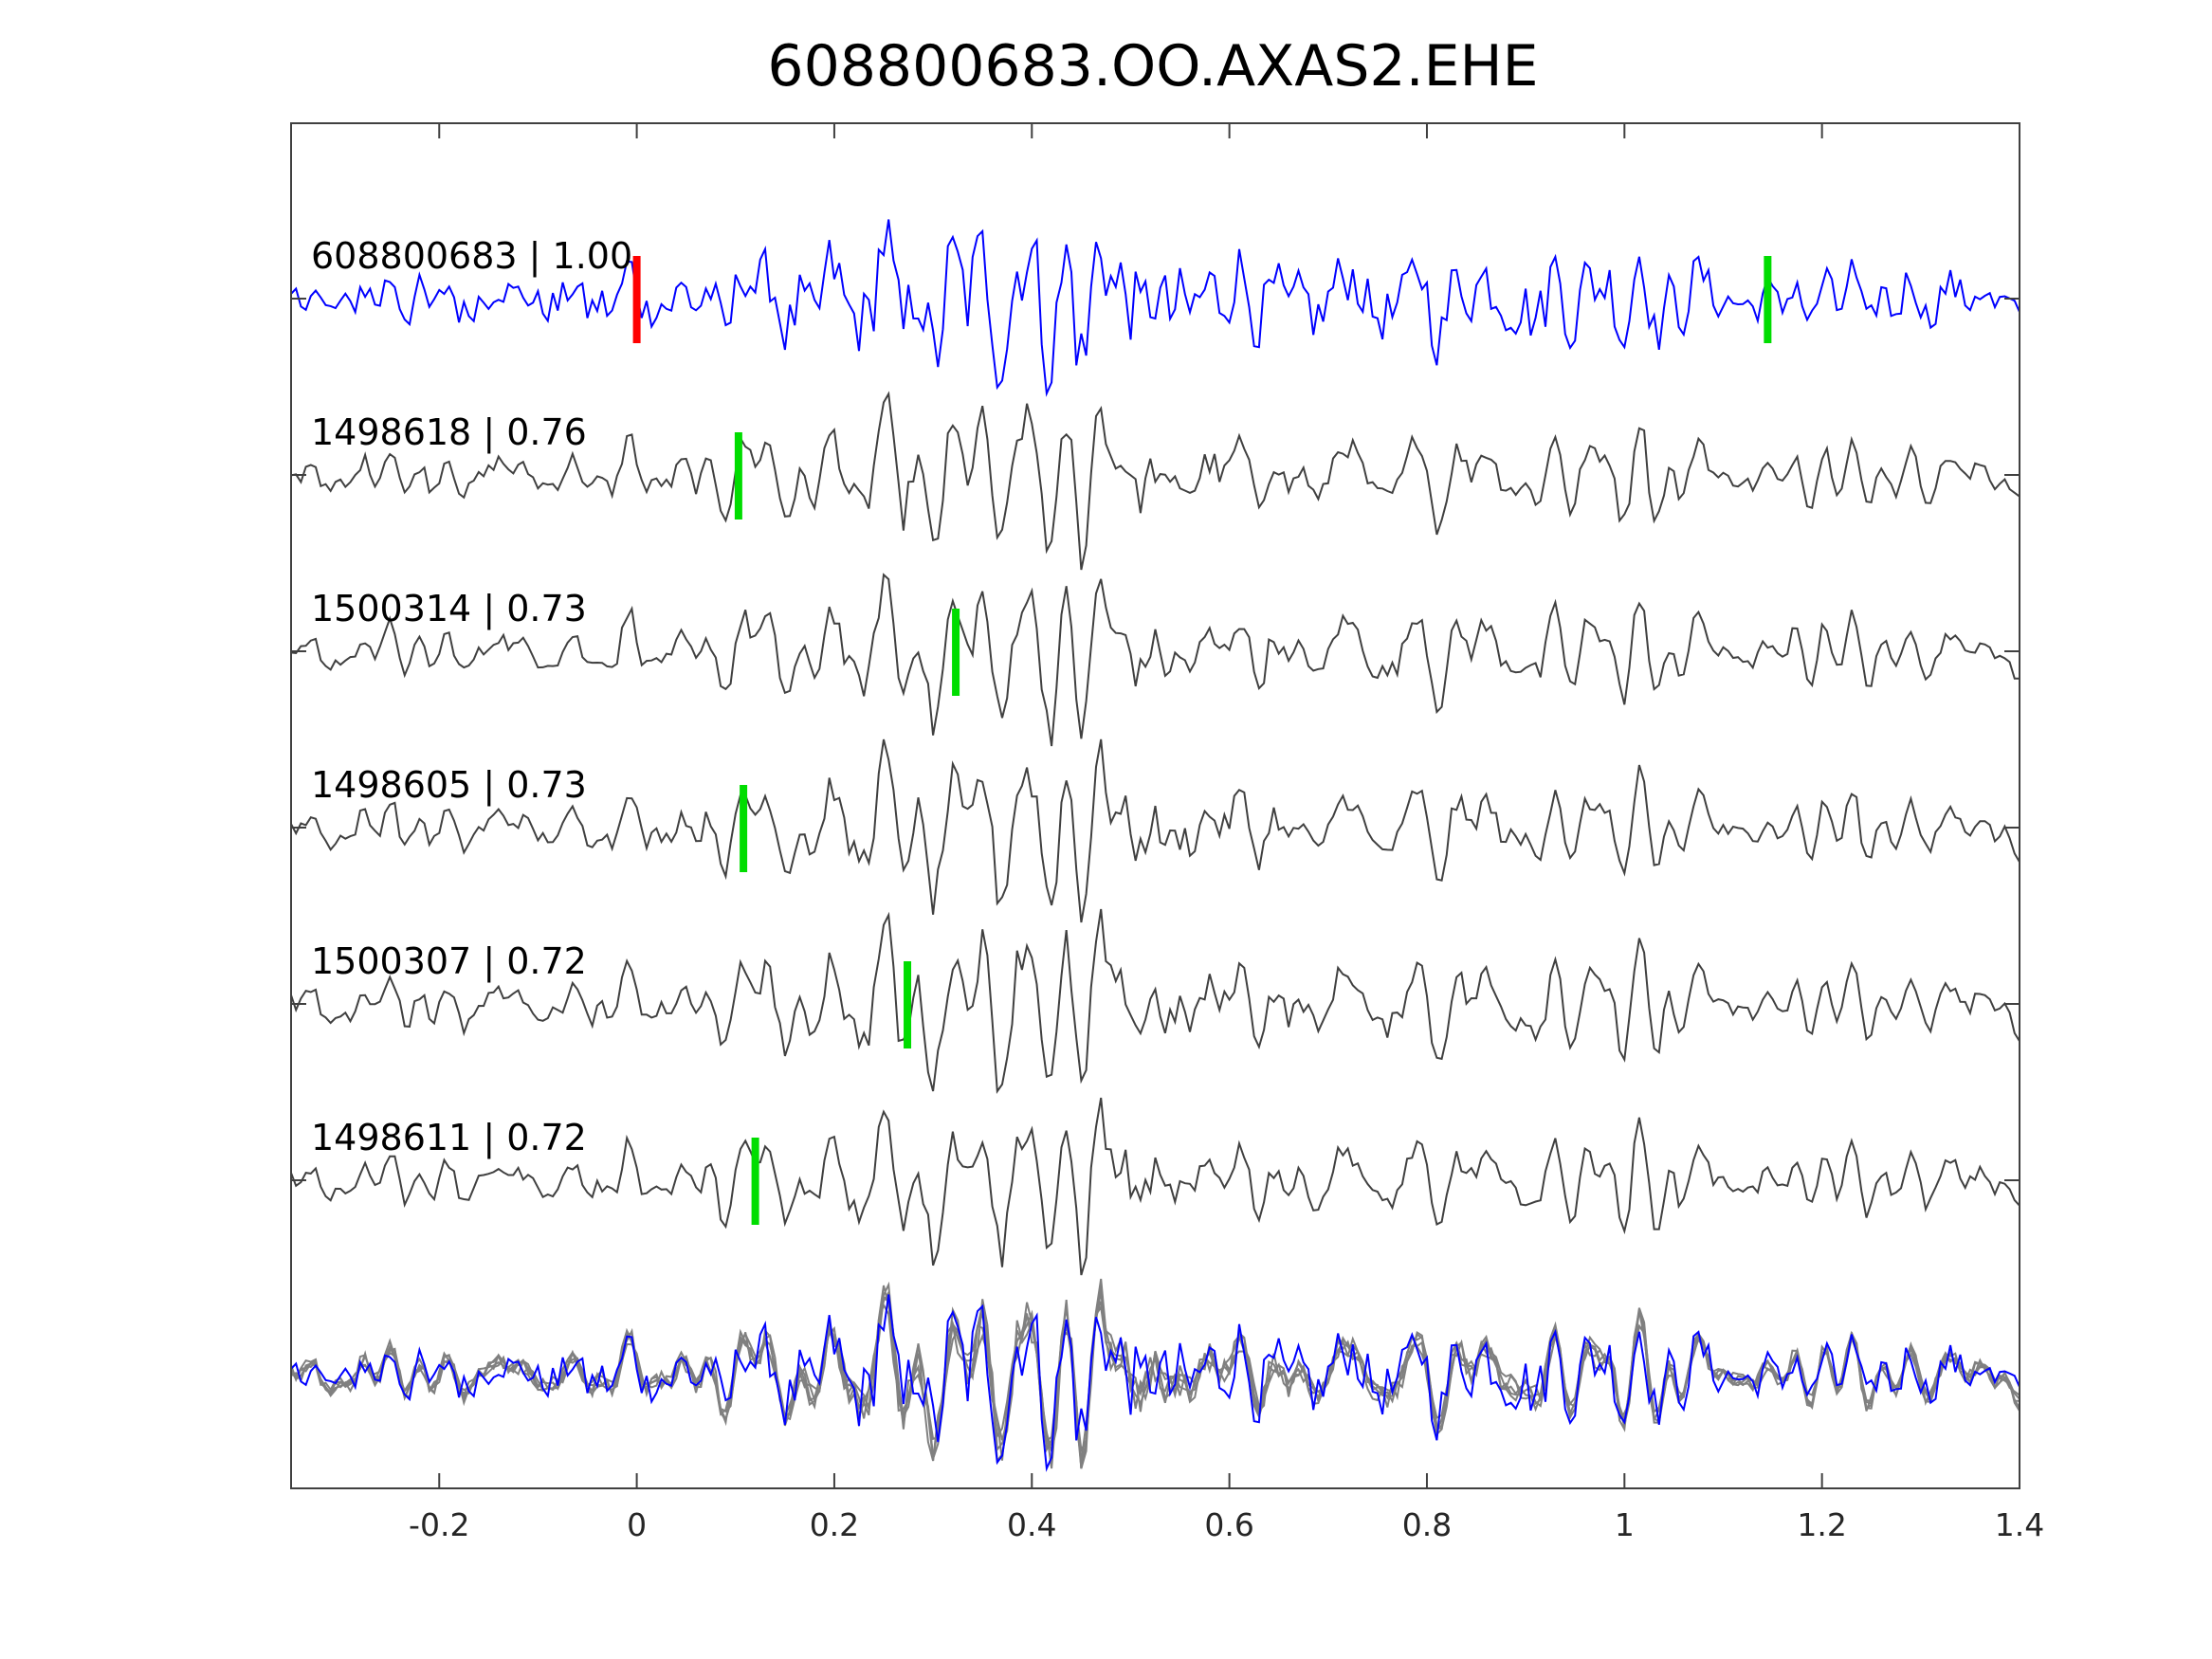  Describe the element at coordinates (1228, 1524) in the screenshot. I see `x-tick-label: 0.6` at that location.